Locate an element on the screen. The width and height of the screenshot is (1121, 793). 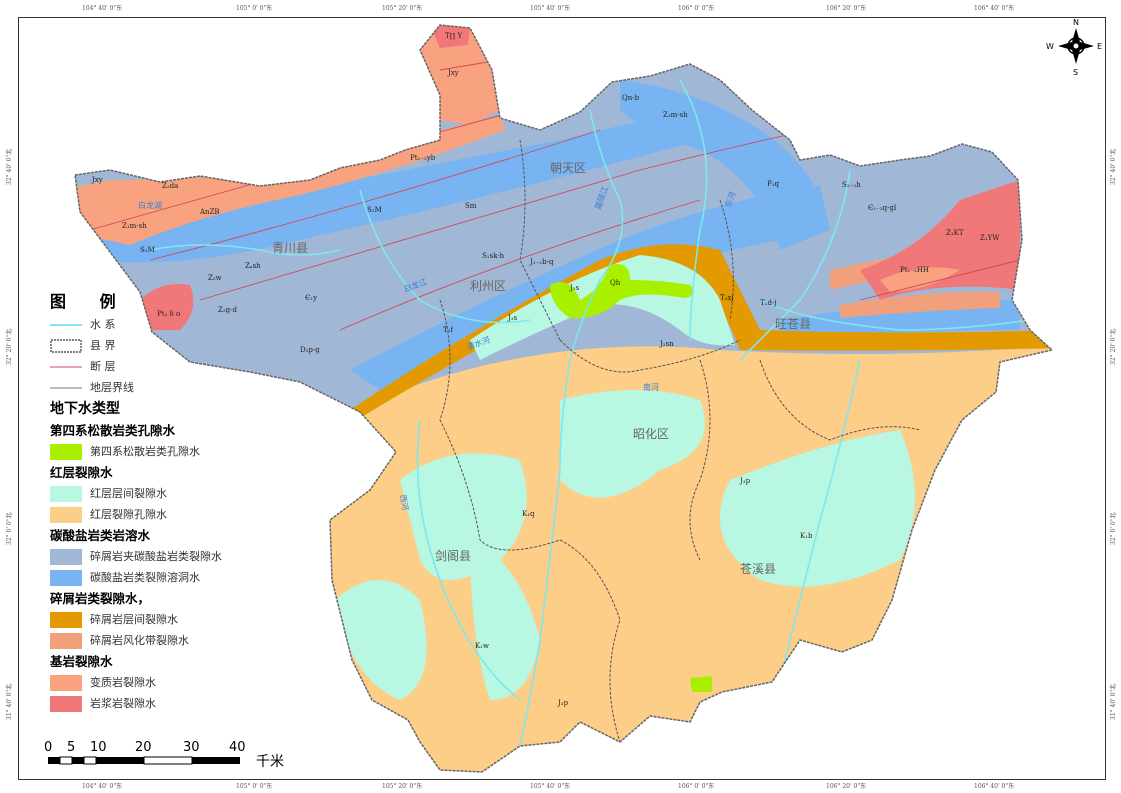
unit-label: J₁₋₂b-q is located at coordinates (541, 262).